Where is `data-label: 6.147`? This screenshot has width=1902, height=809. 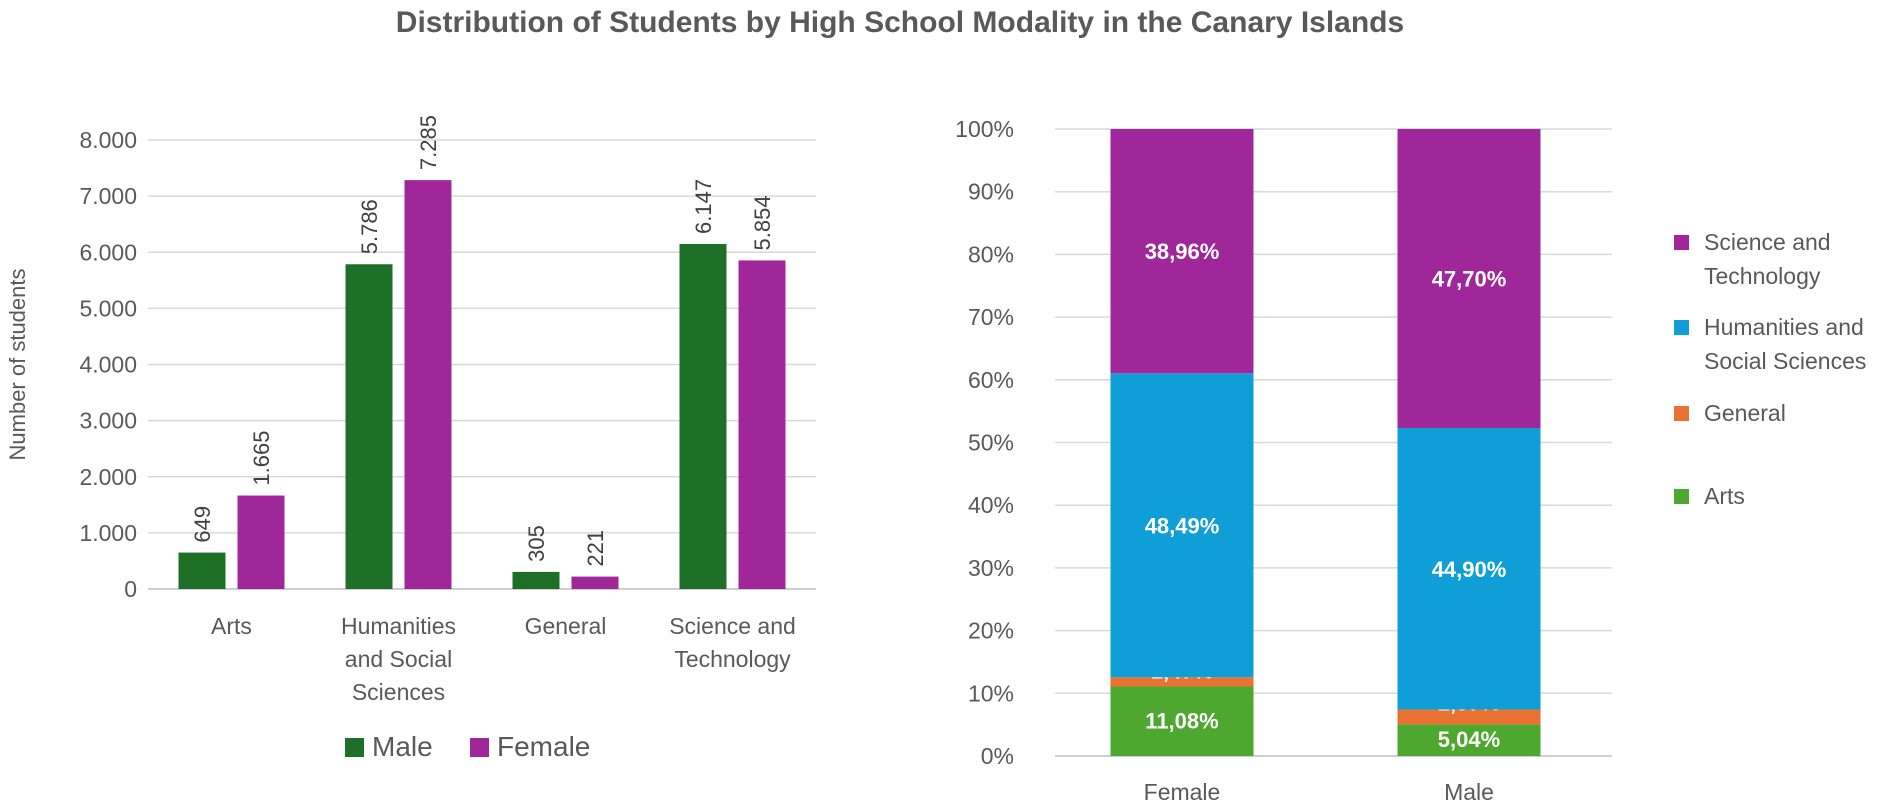 data-label: 6.147 is located at coordinates (703, 206).